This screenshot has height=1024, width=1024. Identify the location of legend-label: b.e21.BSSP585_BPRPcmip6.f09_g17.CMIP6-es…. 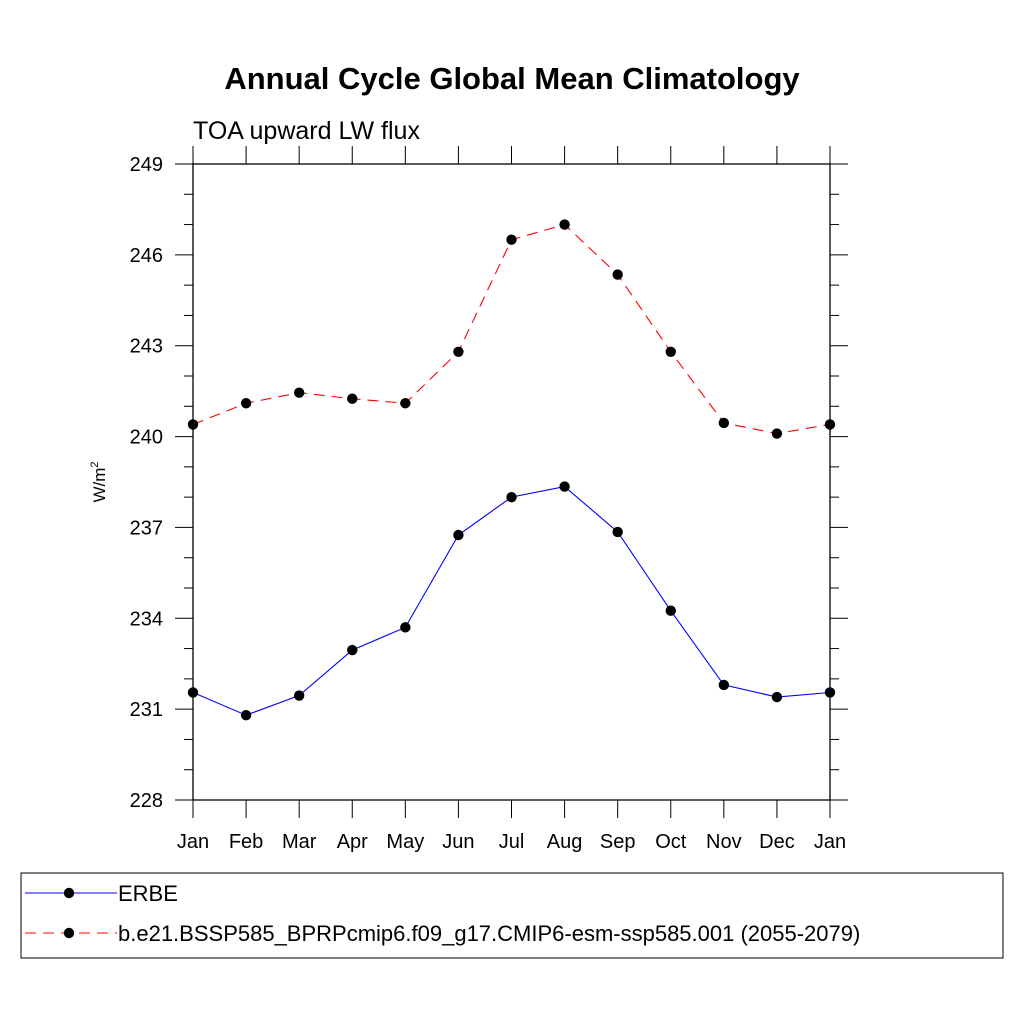
(489, 933).